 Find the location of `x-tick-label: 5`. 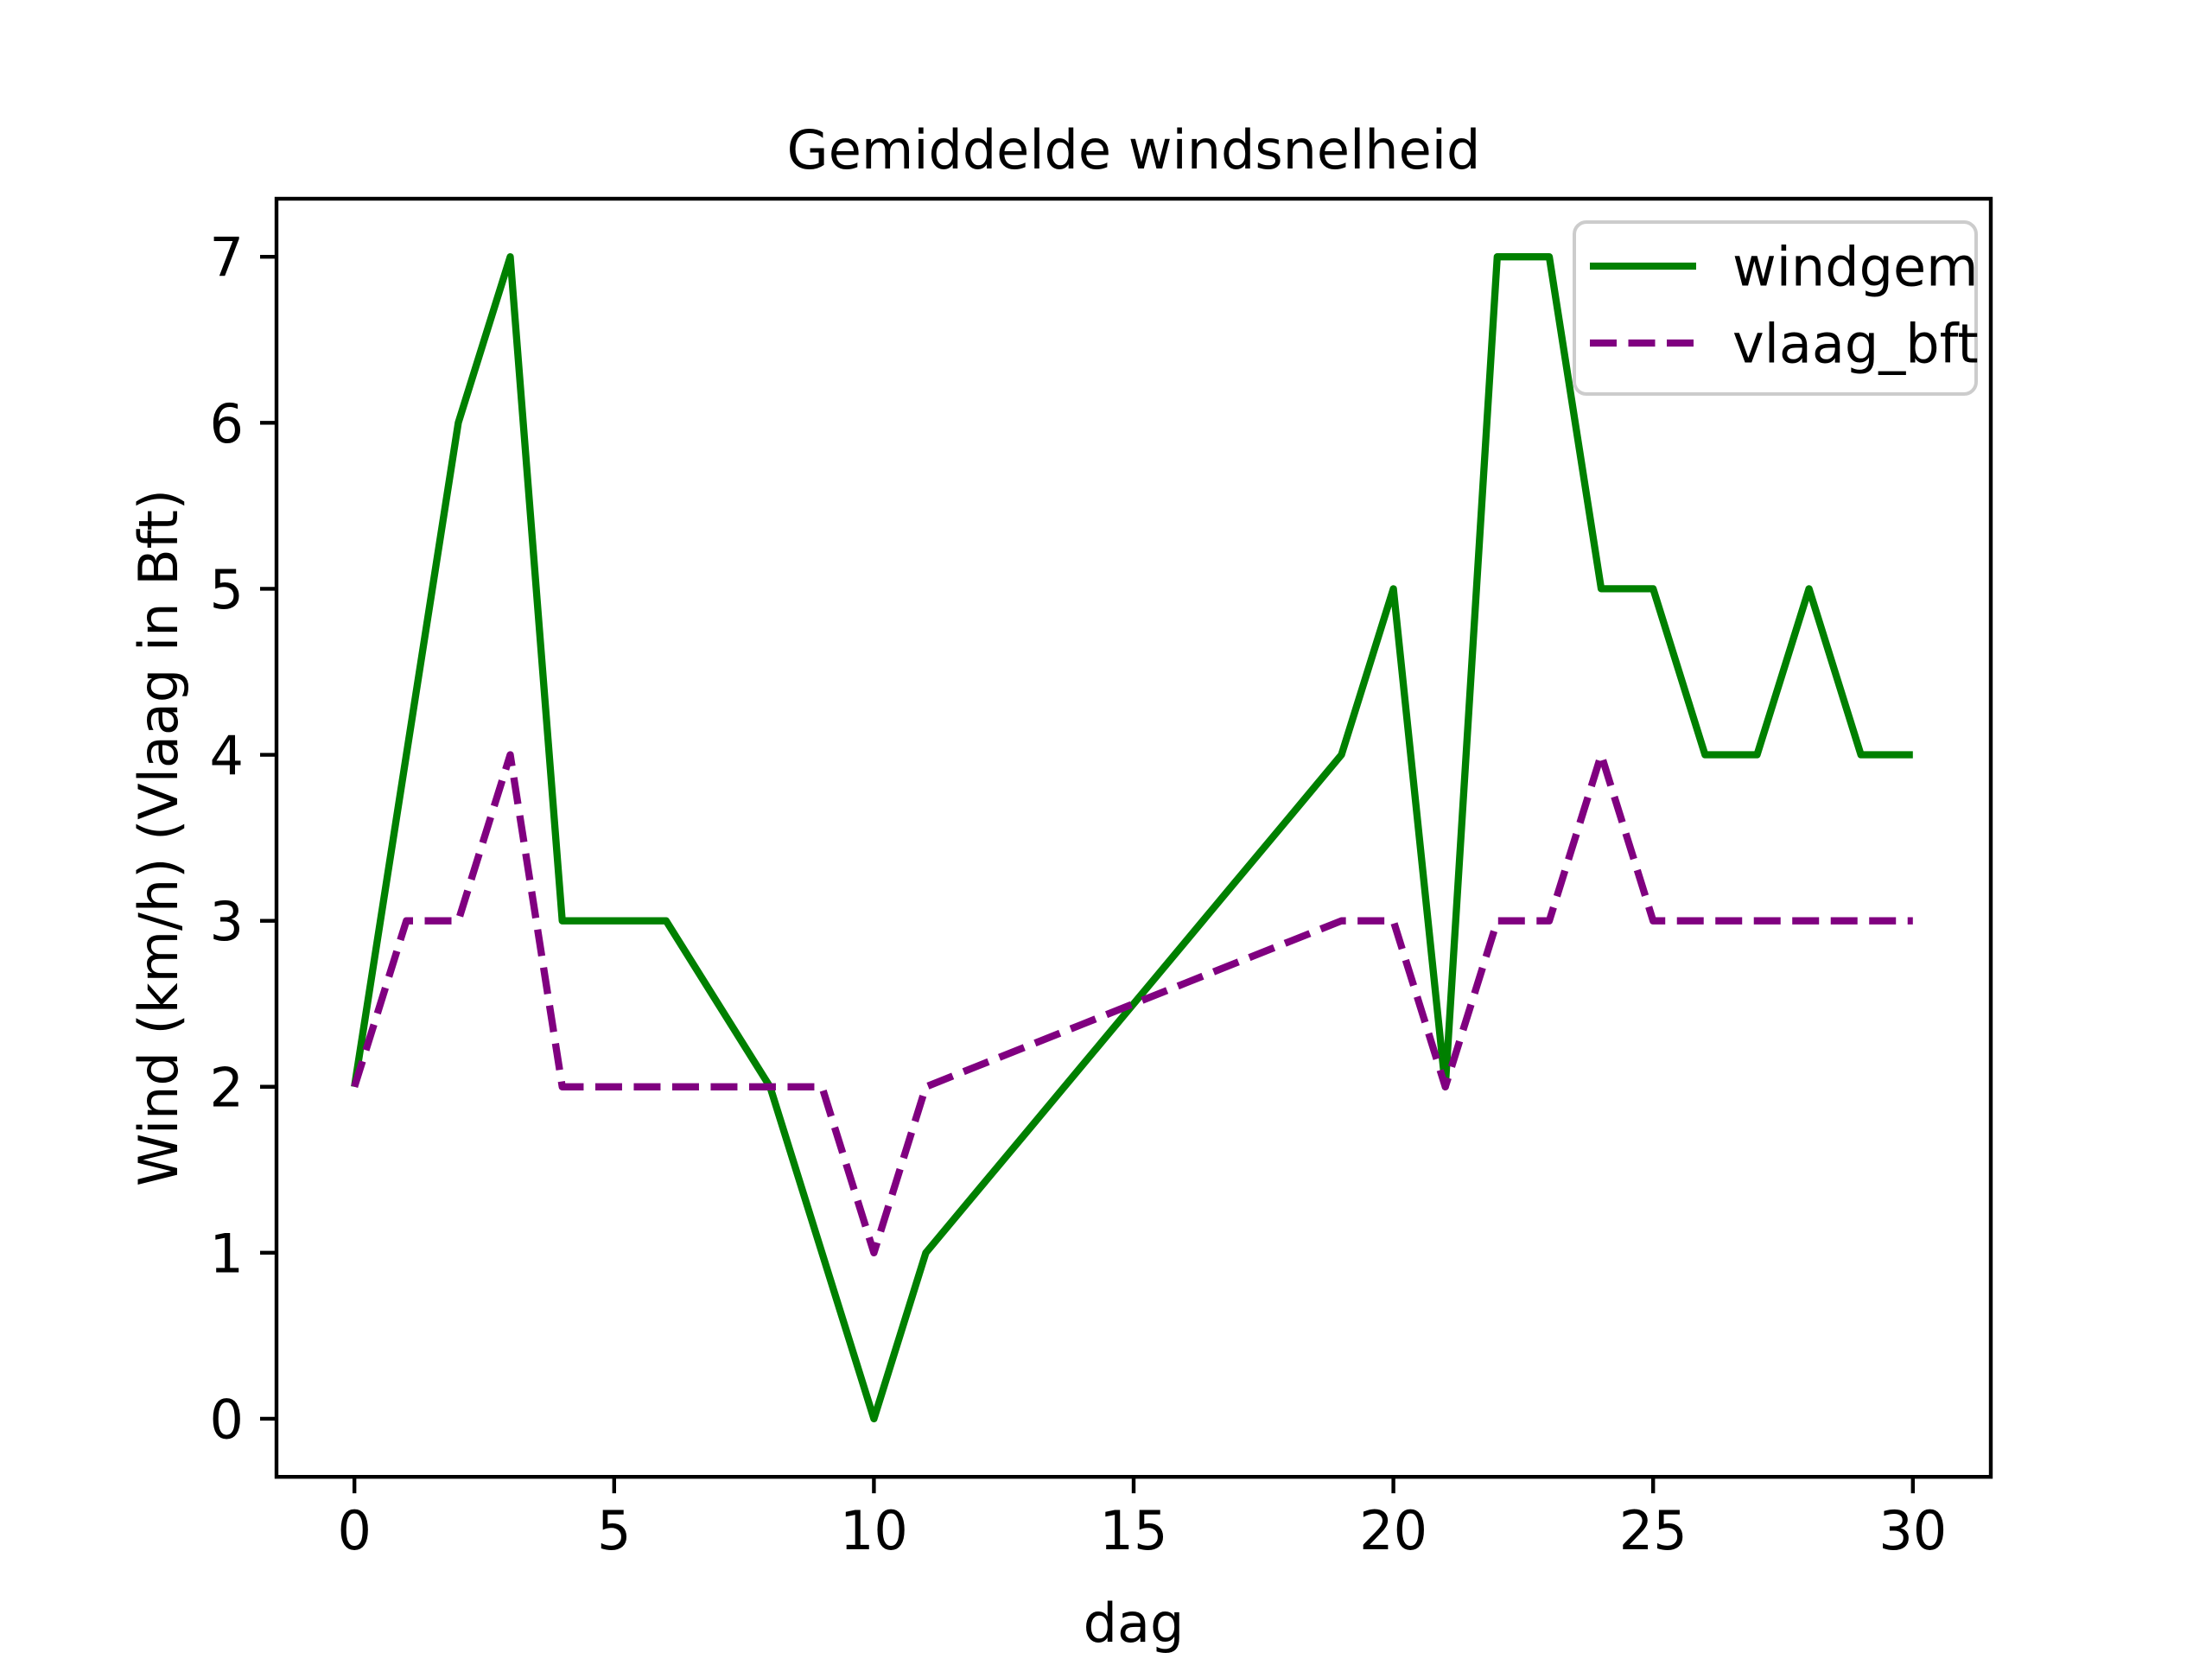

x-tick-label: 5 is located at coordinates (614, 1530).